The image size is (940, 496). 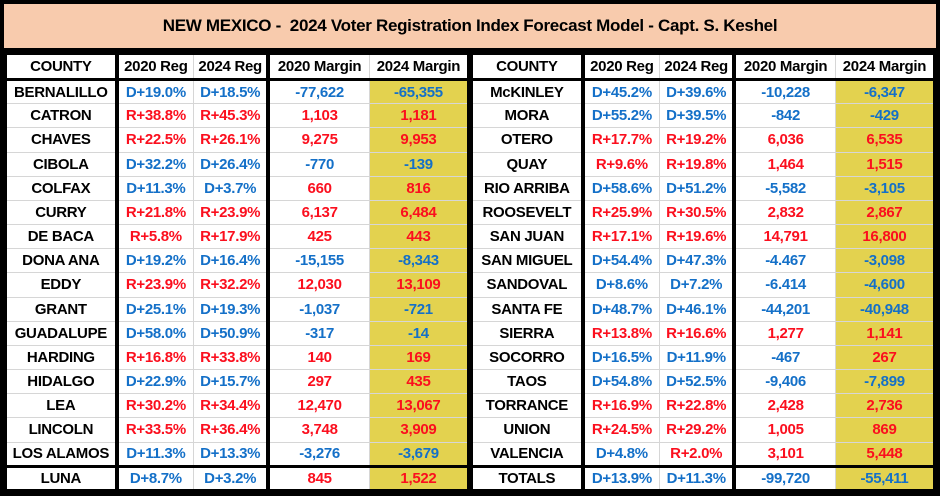 I want to click on table-row: RIO ARRIBA D+58.6% D+51.2% -5,582 -3,105, so click(x=703, y=188).